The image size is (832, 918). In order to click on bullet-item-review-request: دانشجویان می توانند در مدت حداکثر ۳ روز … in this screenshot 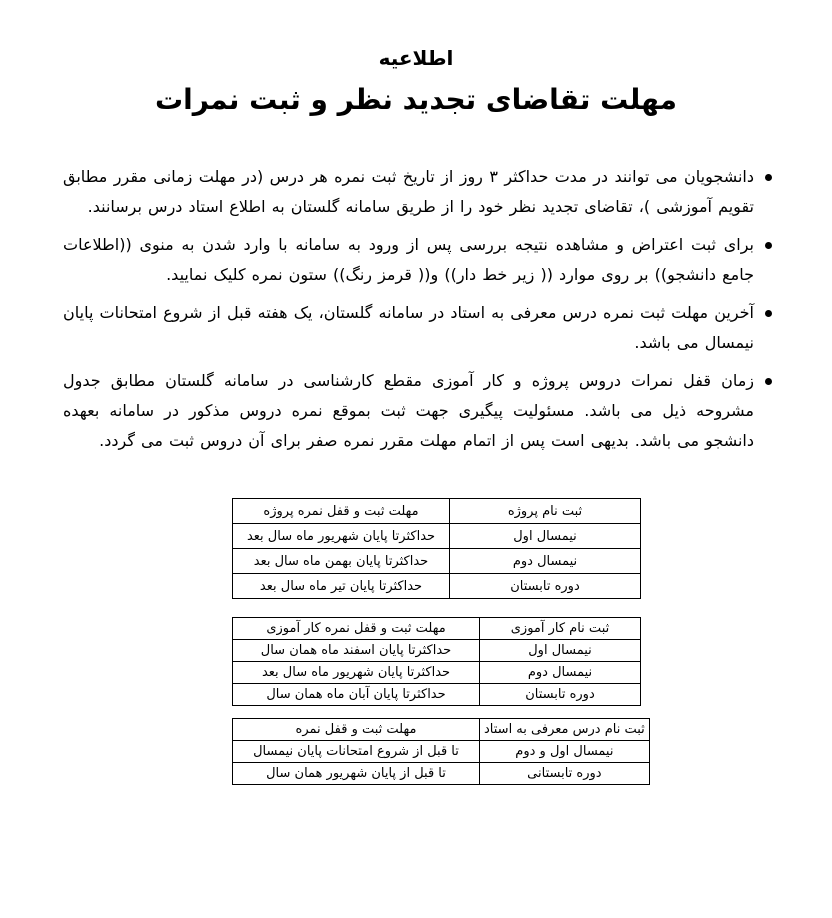, I will do `click(417, 192)`.